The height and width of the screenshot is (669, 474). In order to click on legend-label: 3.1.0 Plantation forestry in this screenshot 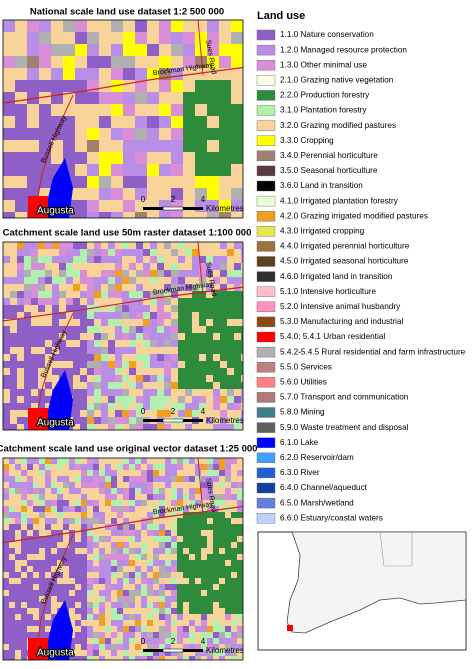, I will do `click(323, 110)`.